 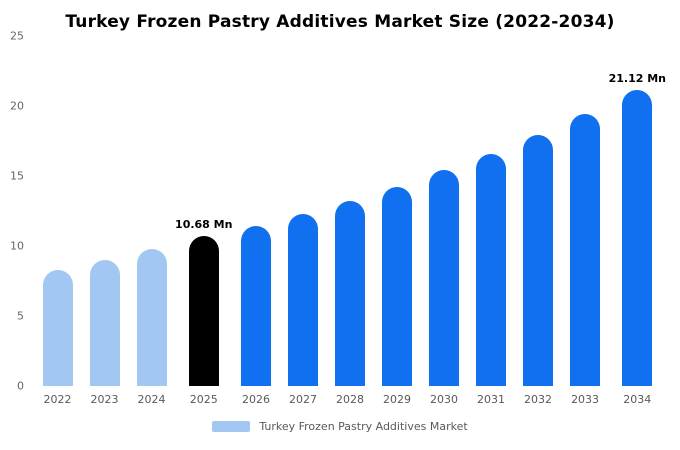 I want to click on x-axis-label: 2022, so click(x=57, y=399).